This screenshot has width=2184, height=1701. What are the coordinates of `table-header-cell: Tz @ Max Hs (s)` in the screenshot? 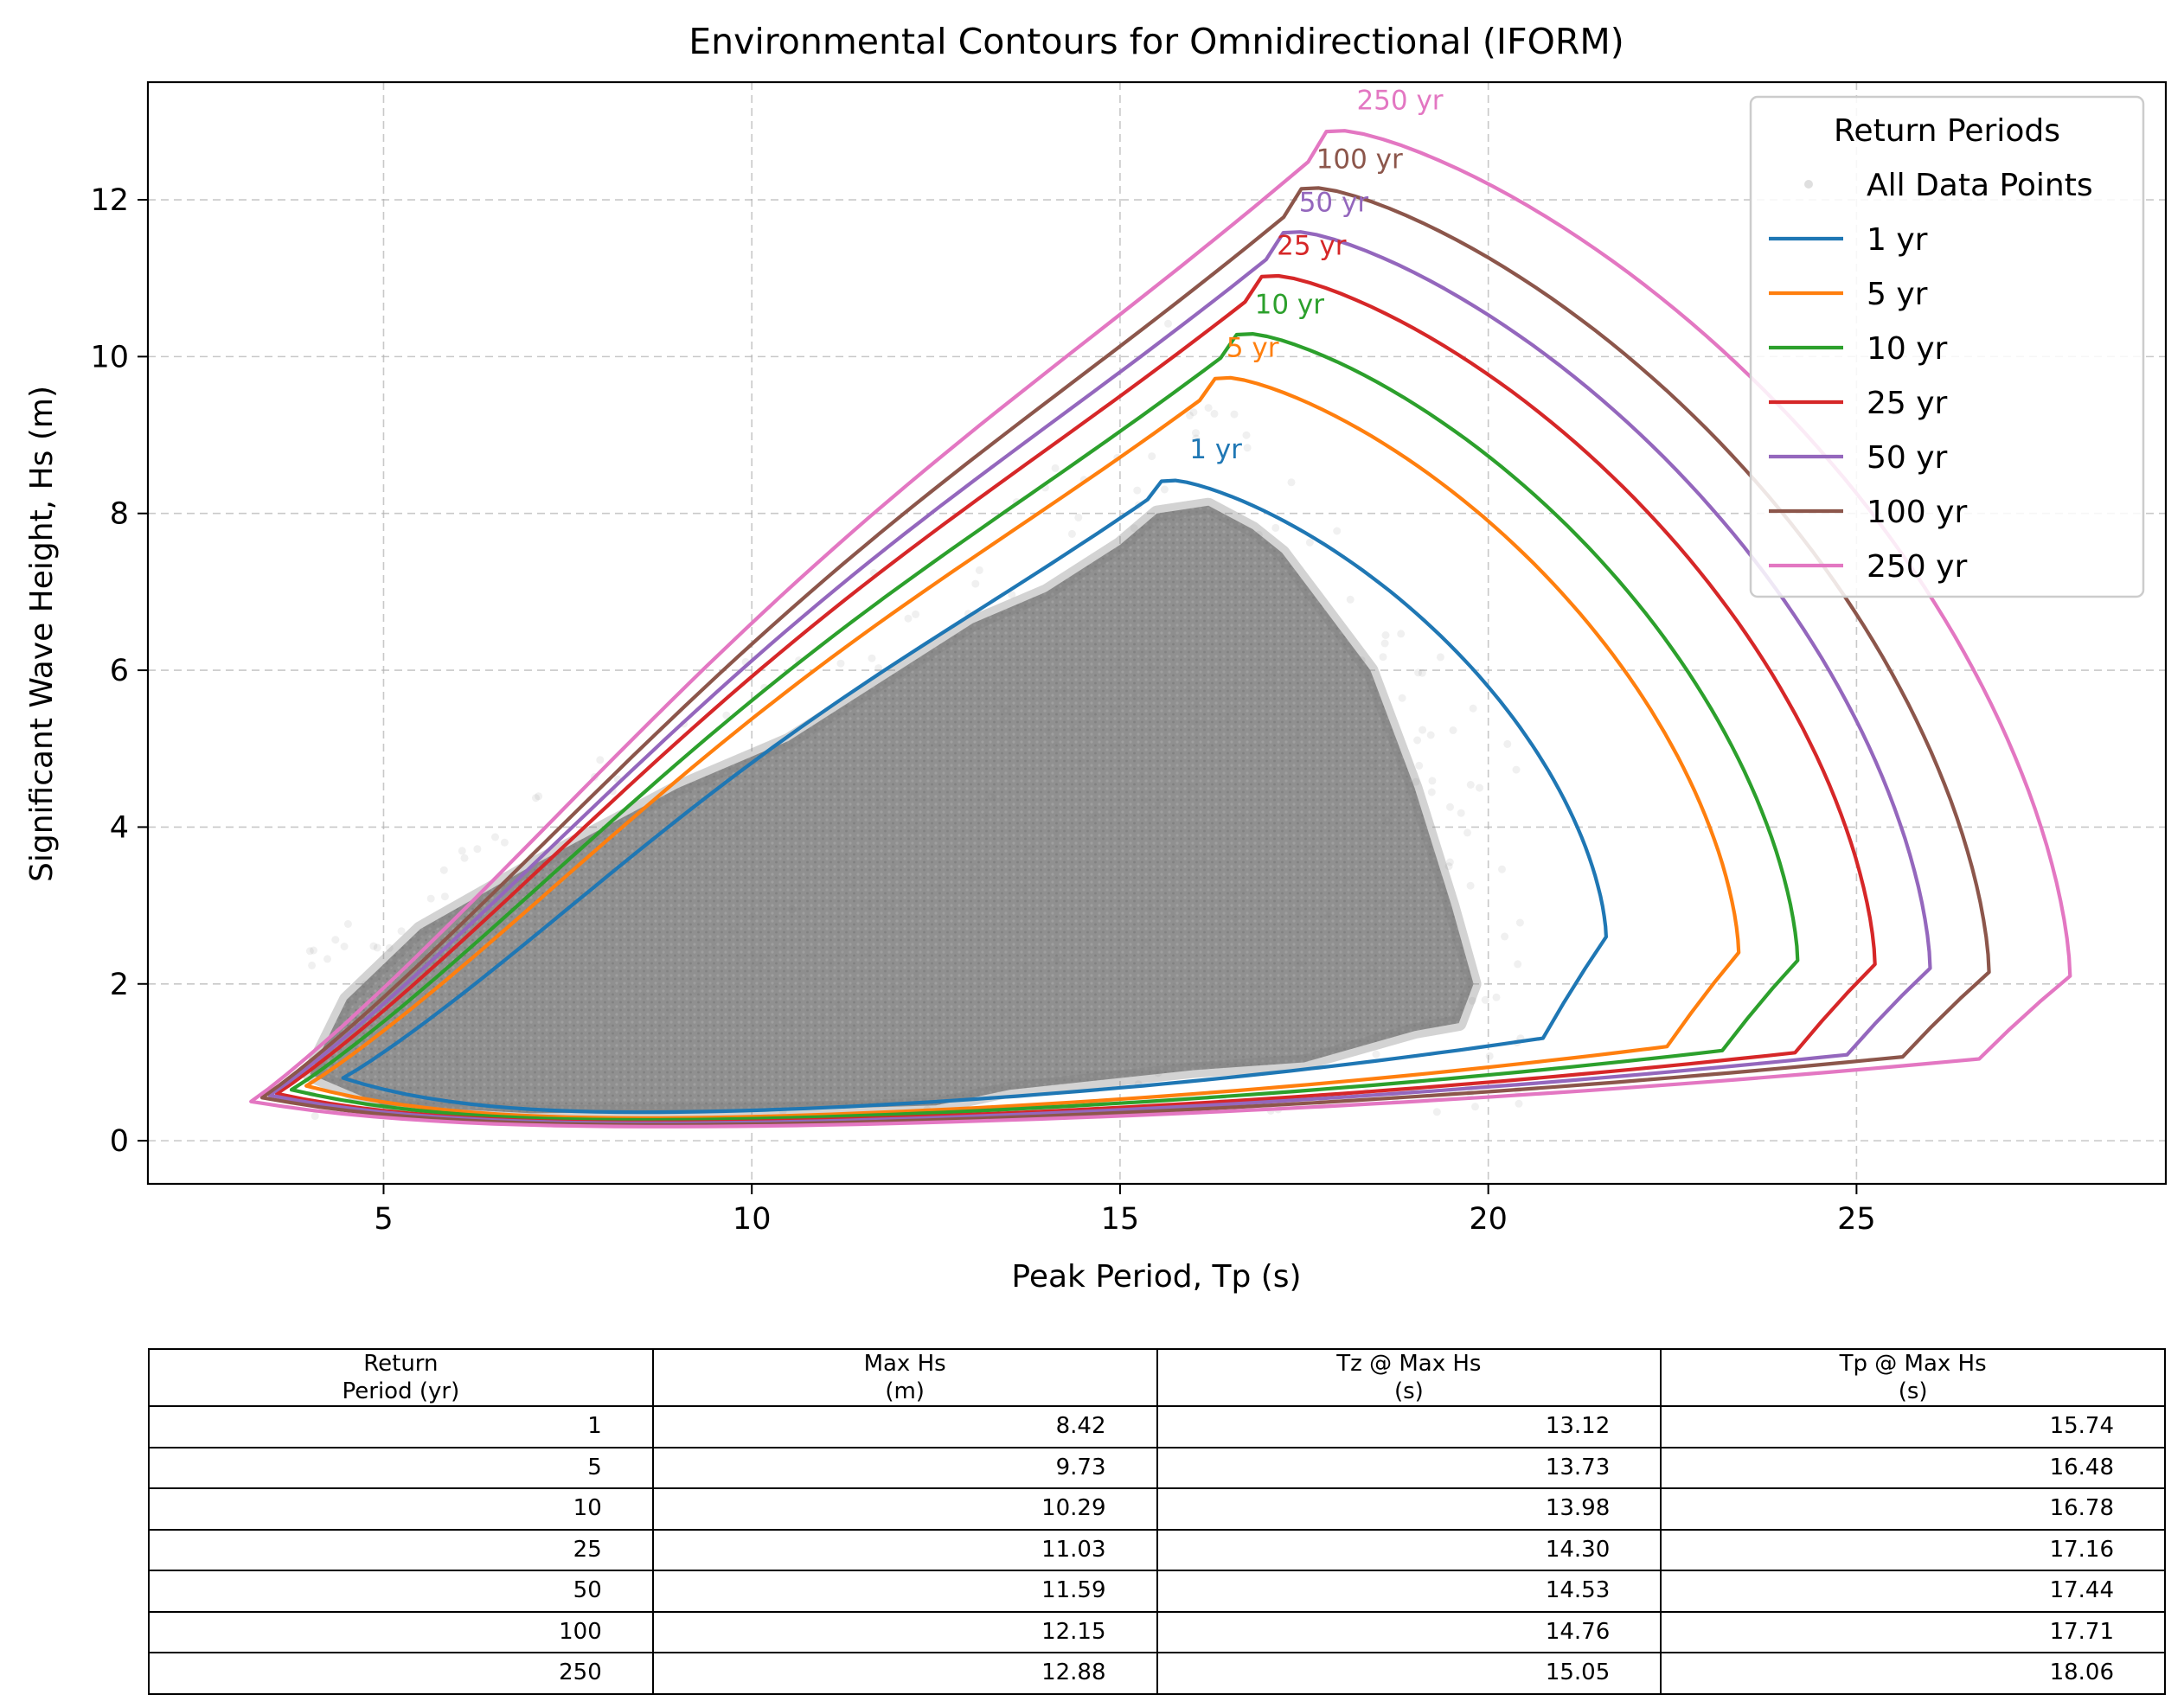 It's located at (1409, 1377).